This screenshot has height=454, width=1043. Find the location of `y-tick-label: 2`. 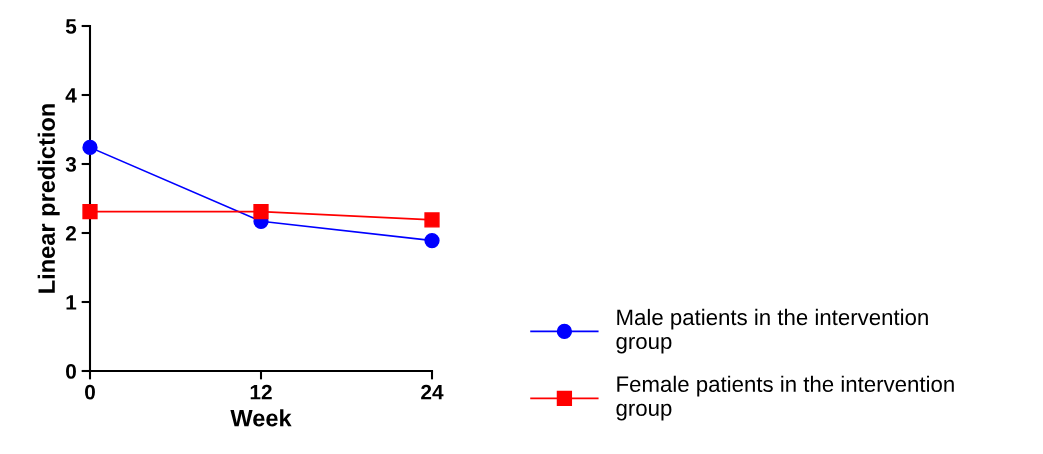

y-tick-label: 2 is located at coordinates (70, 233).